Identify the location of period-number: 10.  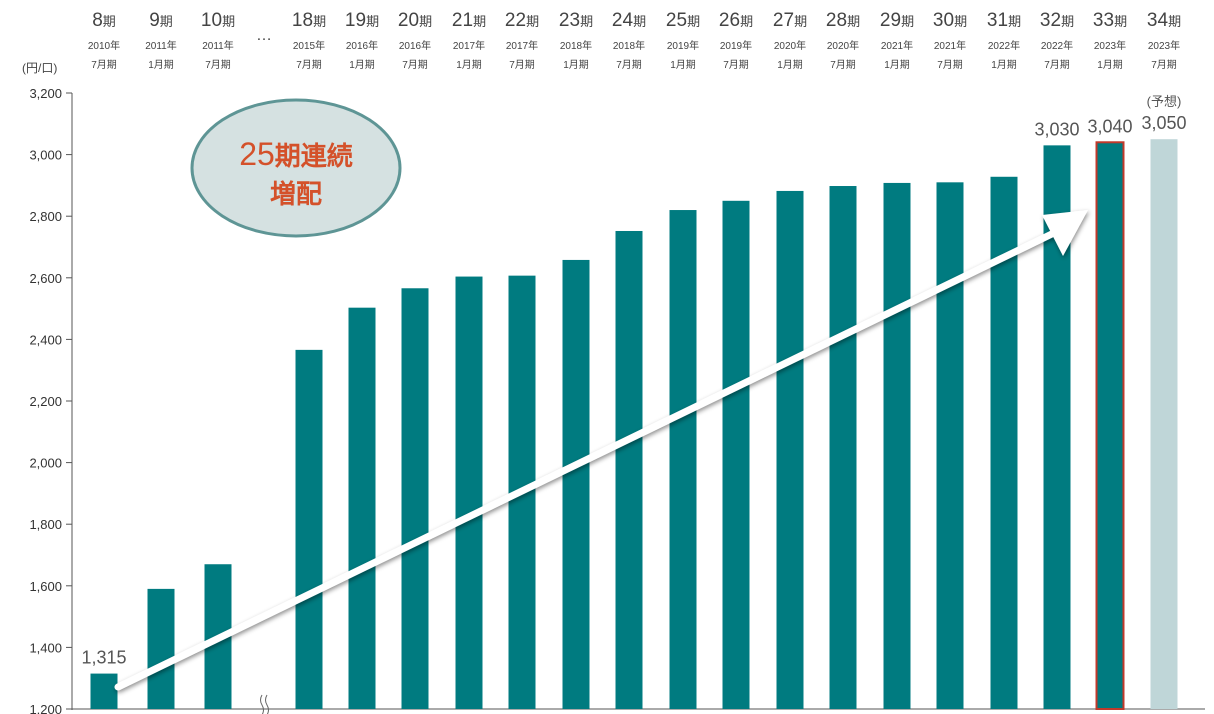
(211, 20).